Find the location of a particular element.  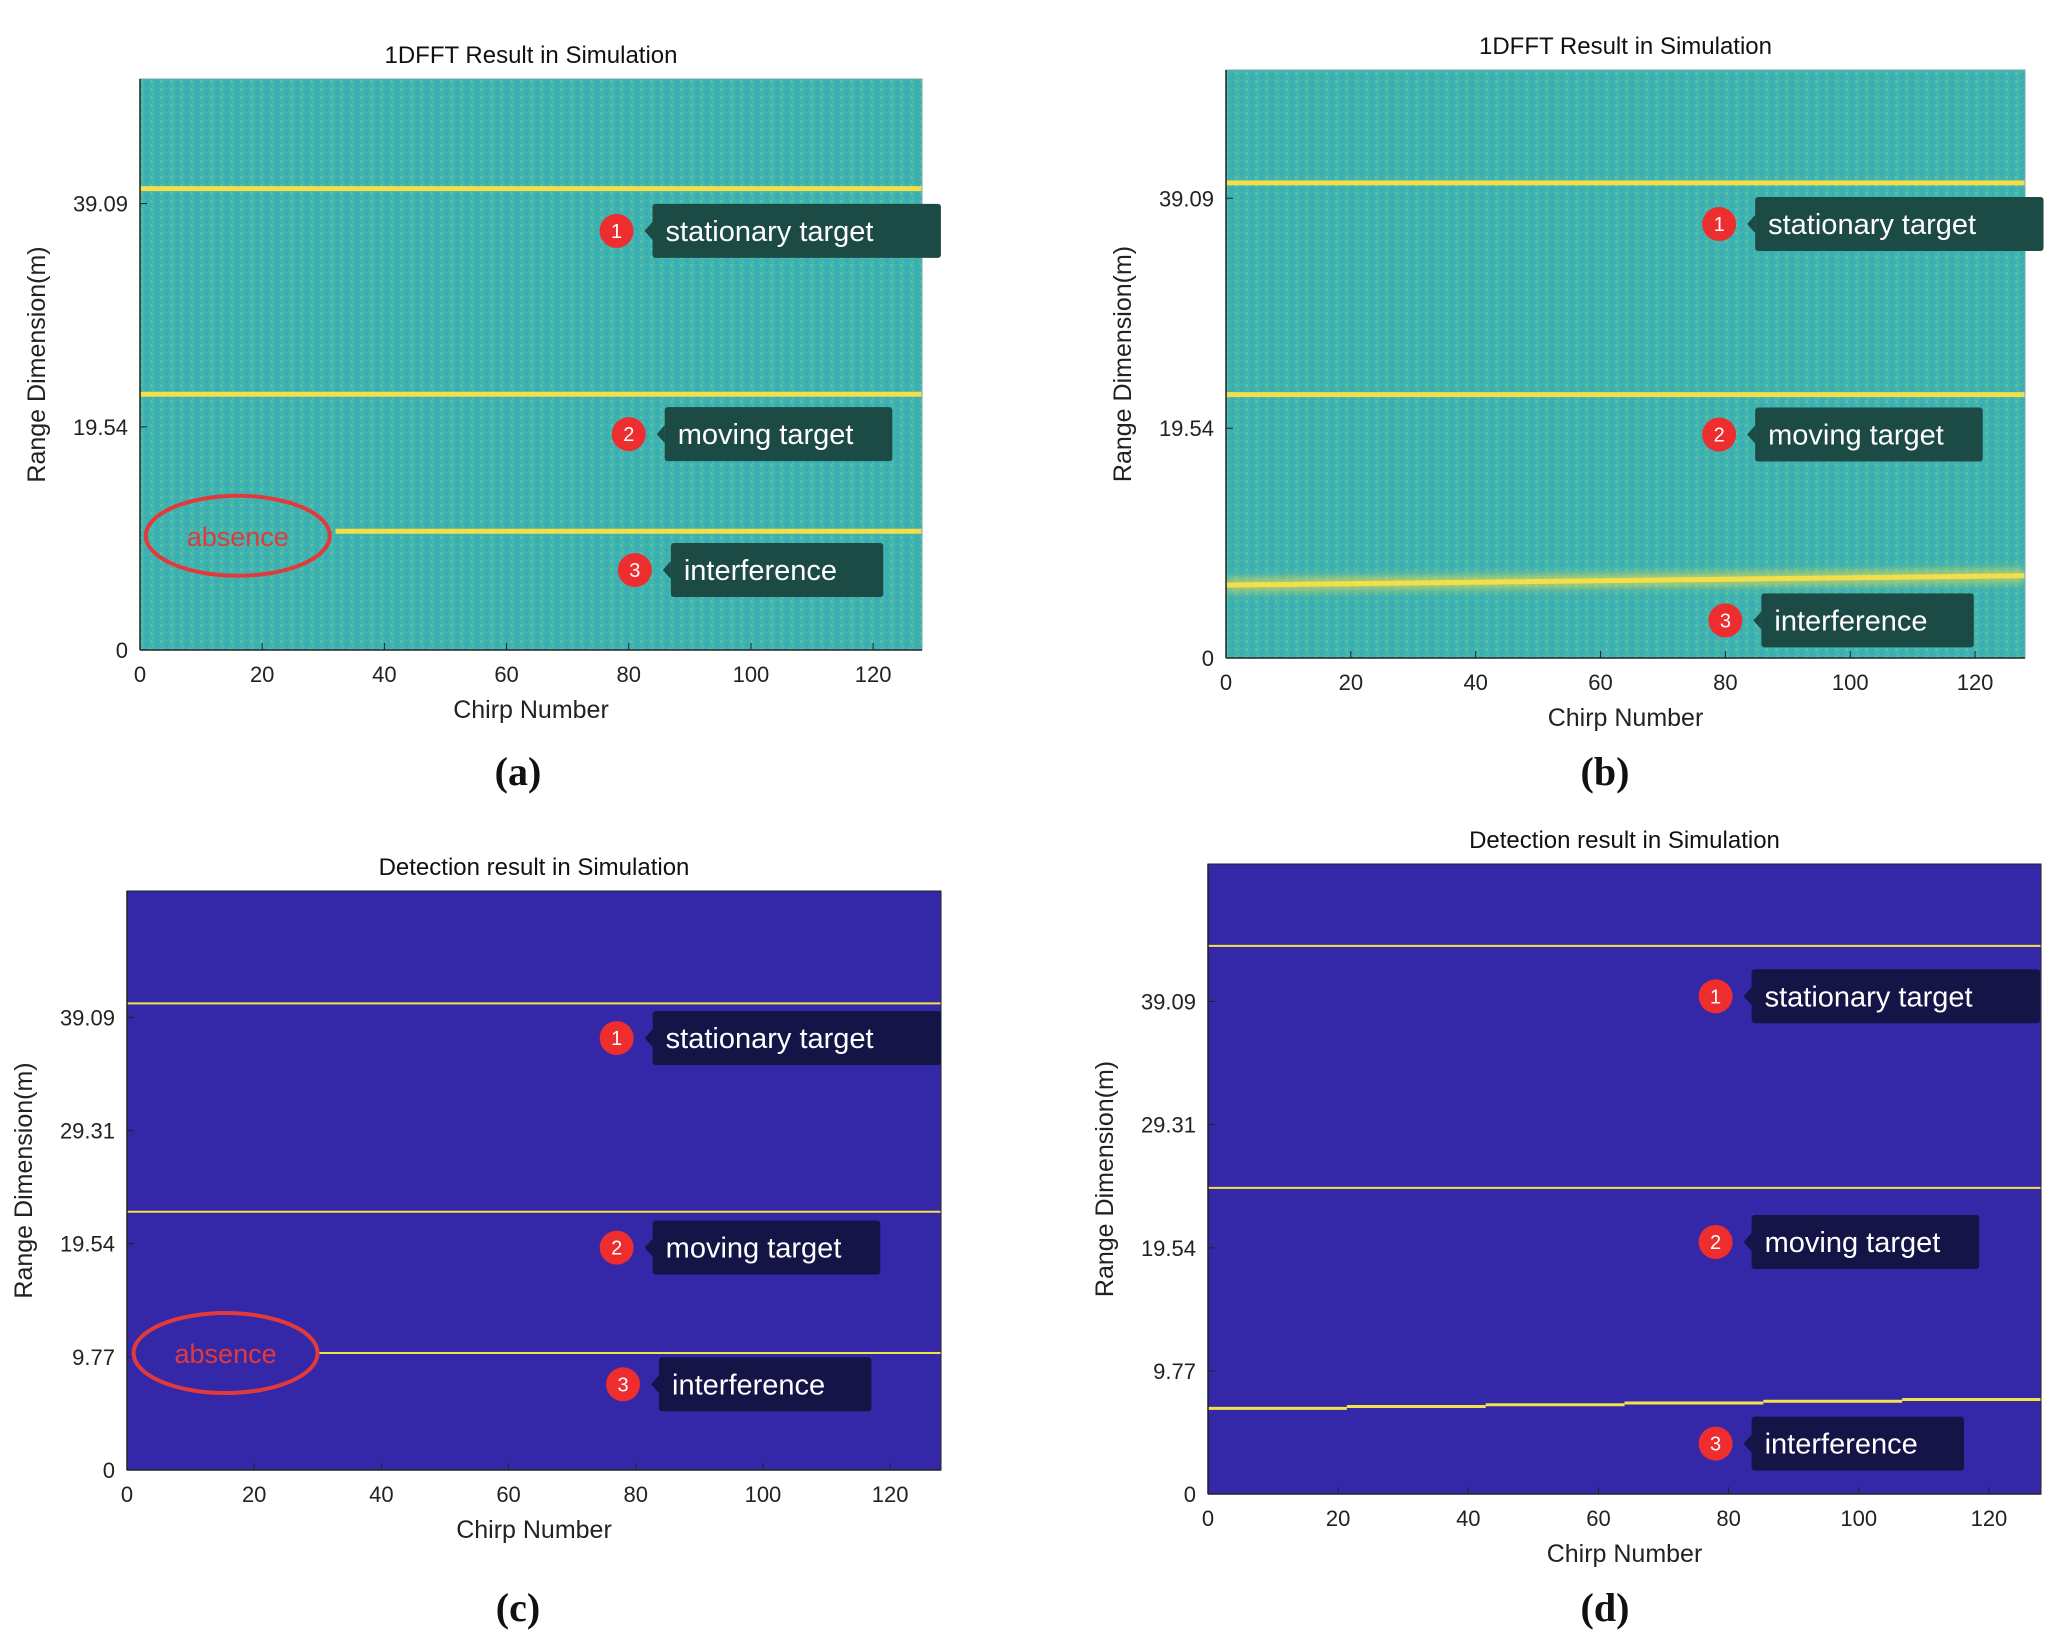

chart-title: Detection result in Simulation is located at coordinates (534, 867).